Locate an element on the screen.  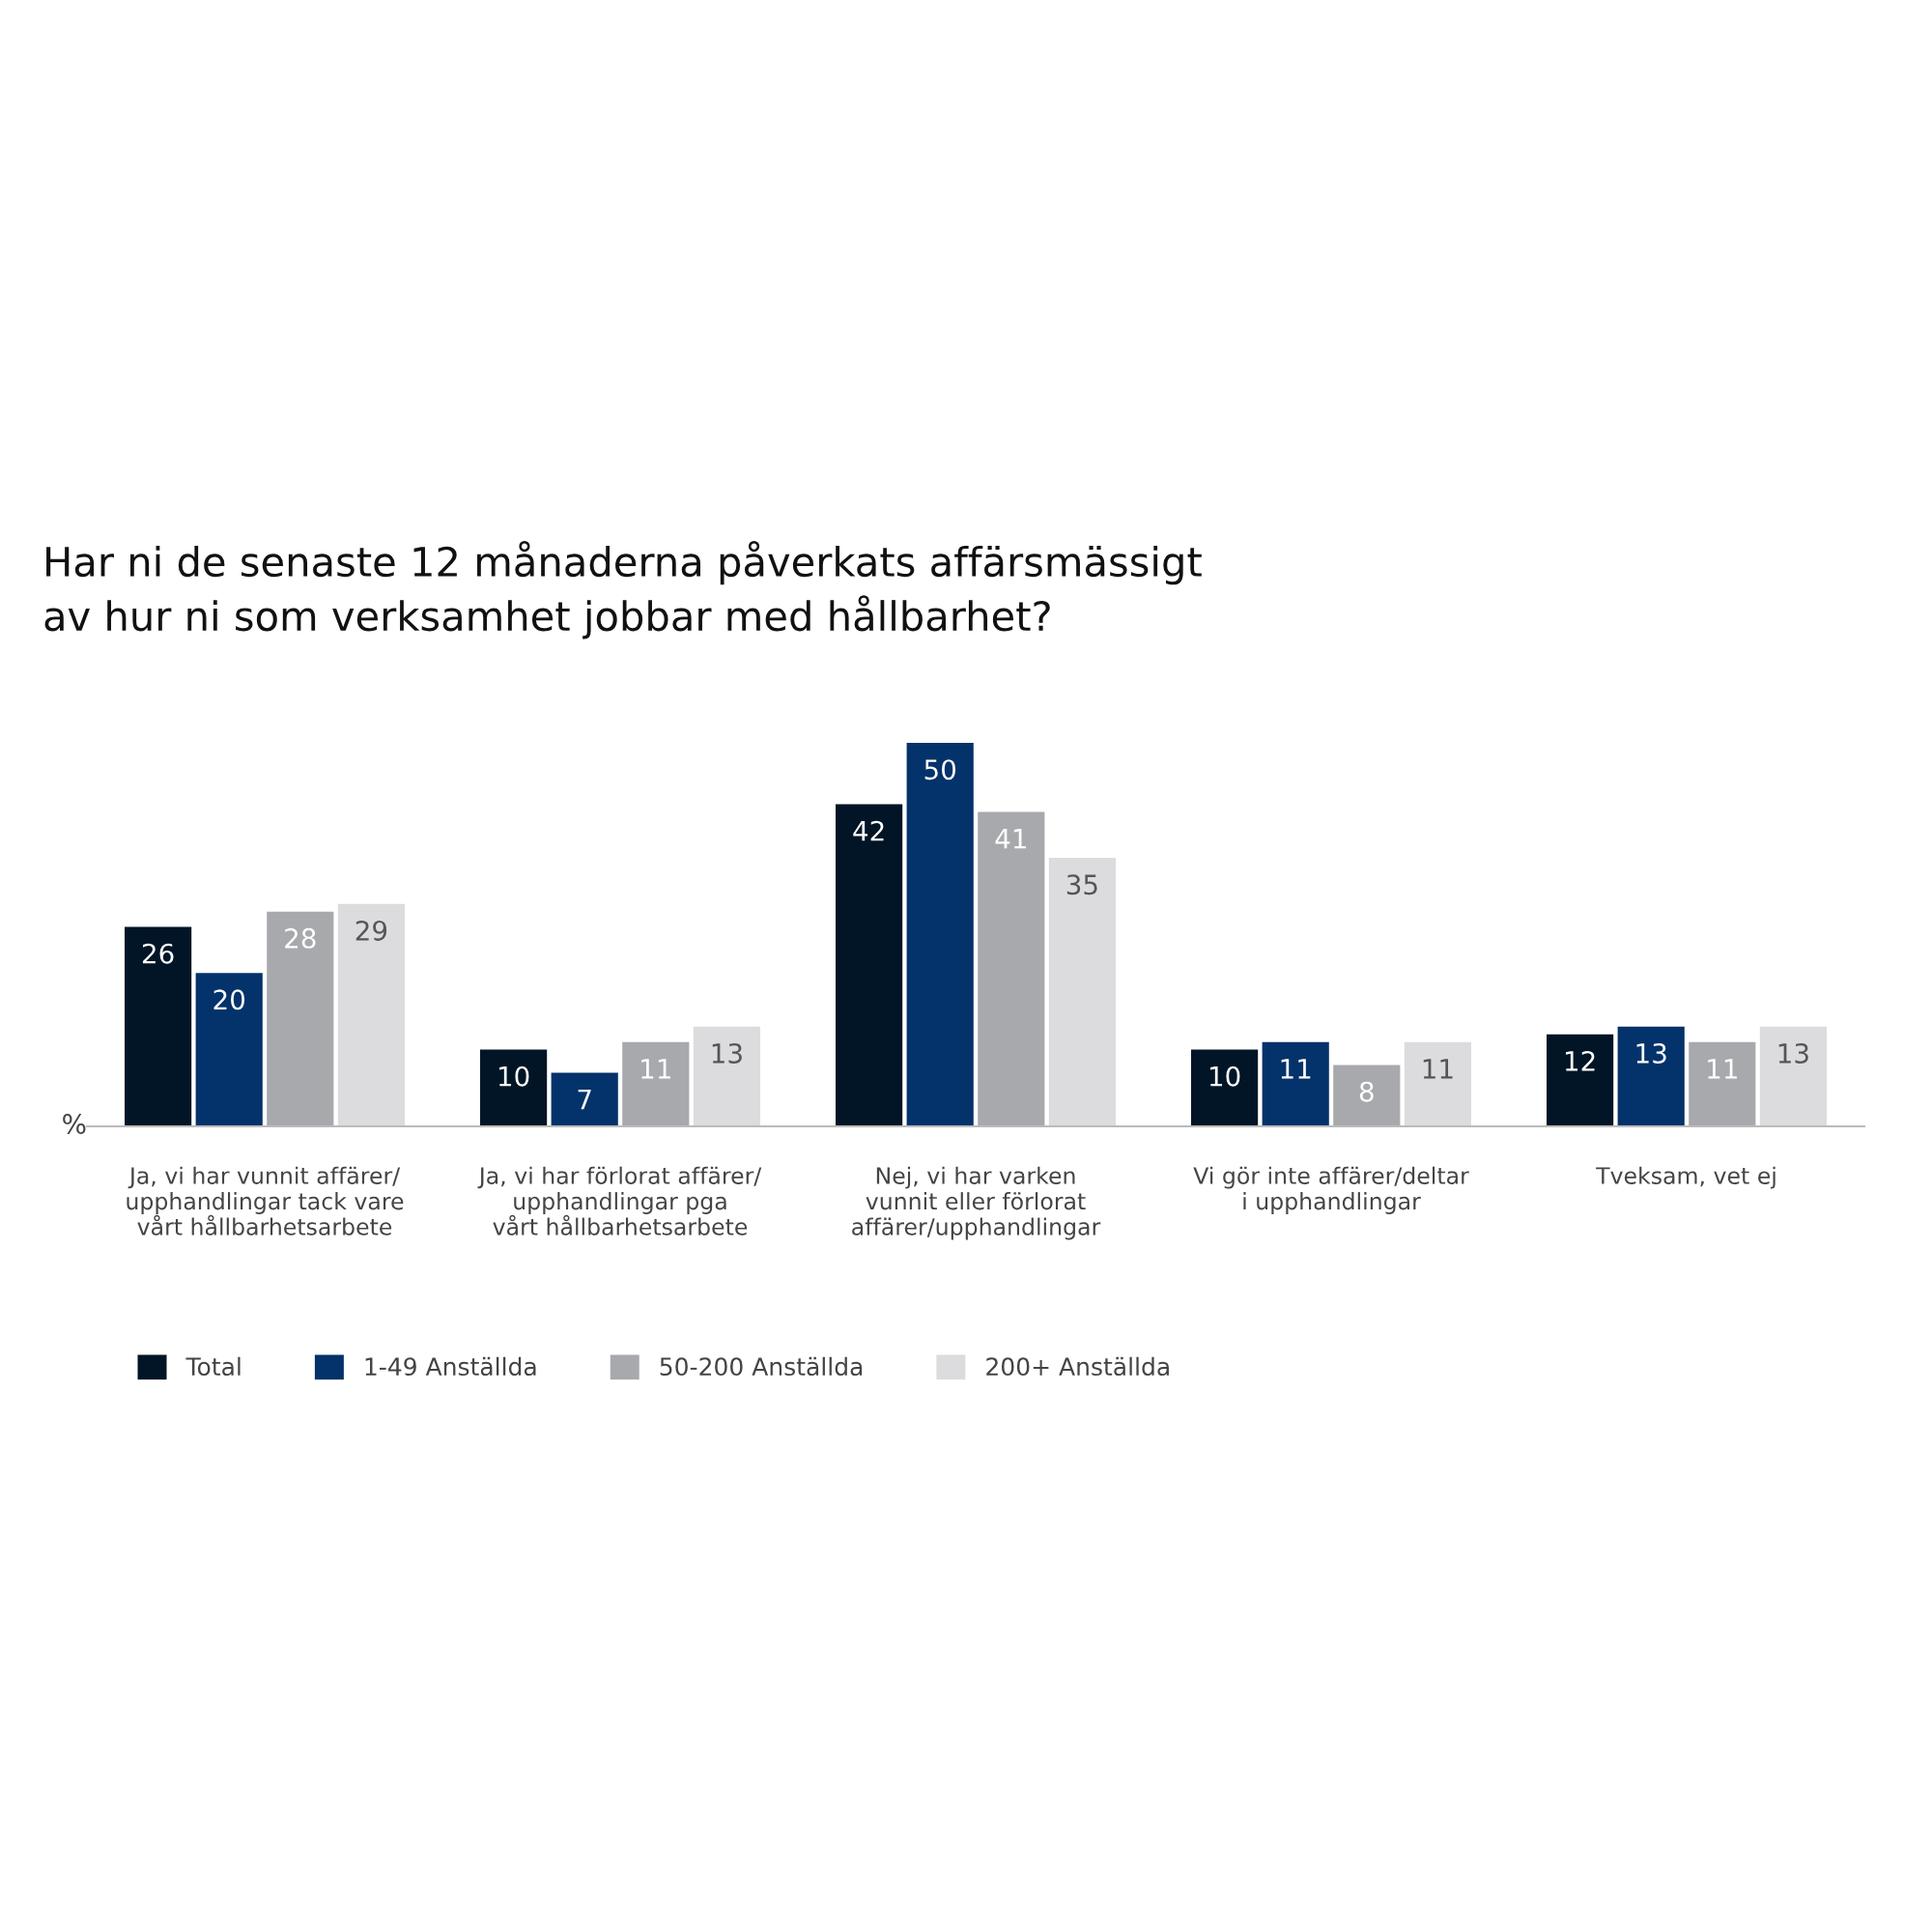
data-label: 42 is located at coordinates (868, 830).